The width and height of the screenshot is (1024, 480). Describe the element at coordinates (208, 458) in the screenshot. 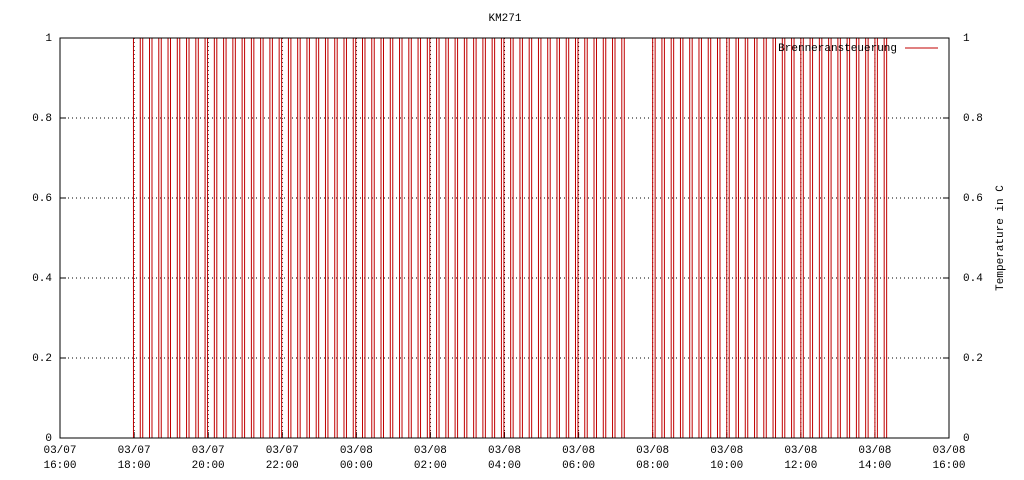

I see `x-tick-label: 03/07 20:00` at that location.